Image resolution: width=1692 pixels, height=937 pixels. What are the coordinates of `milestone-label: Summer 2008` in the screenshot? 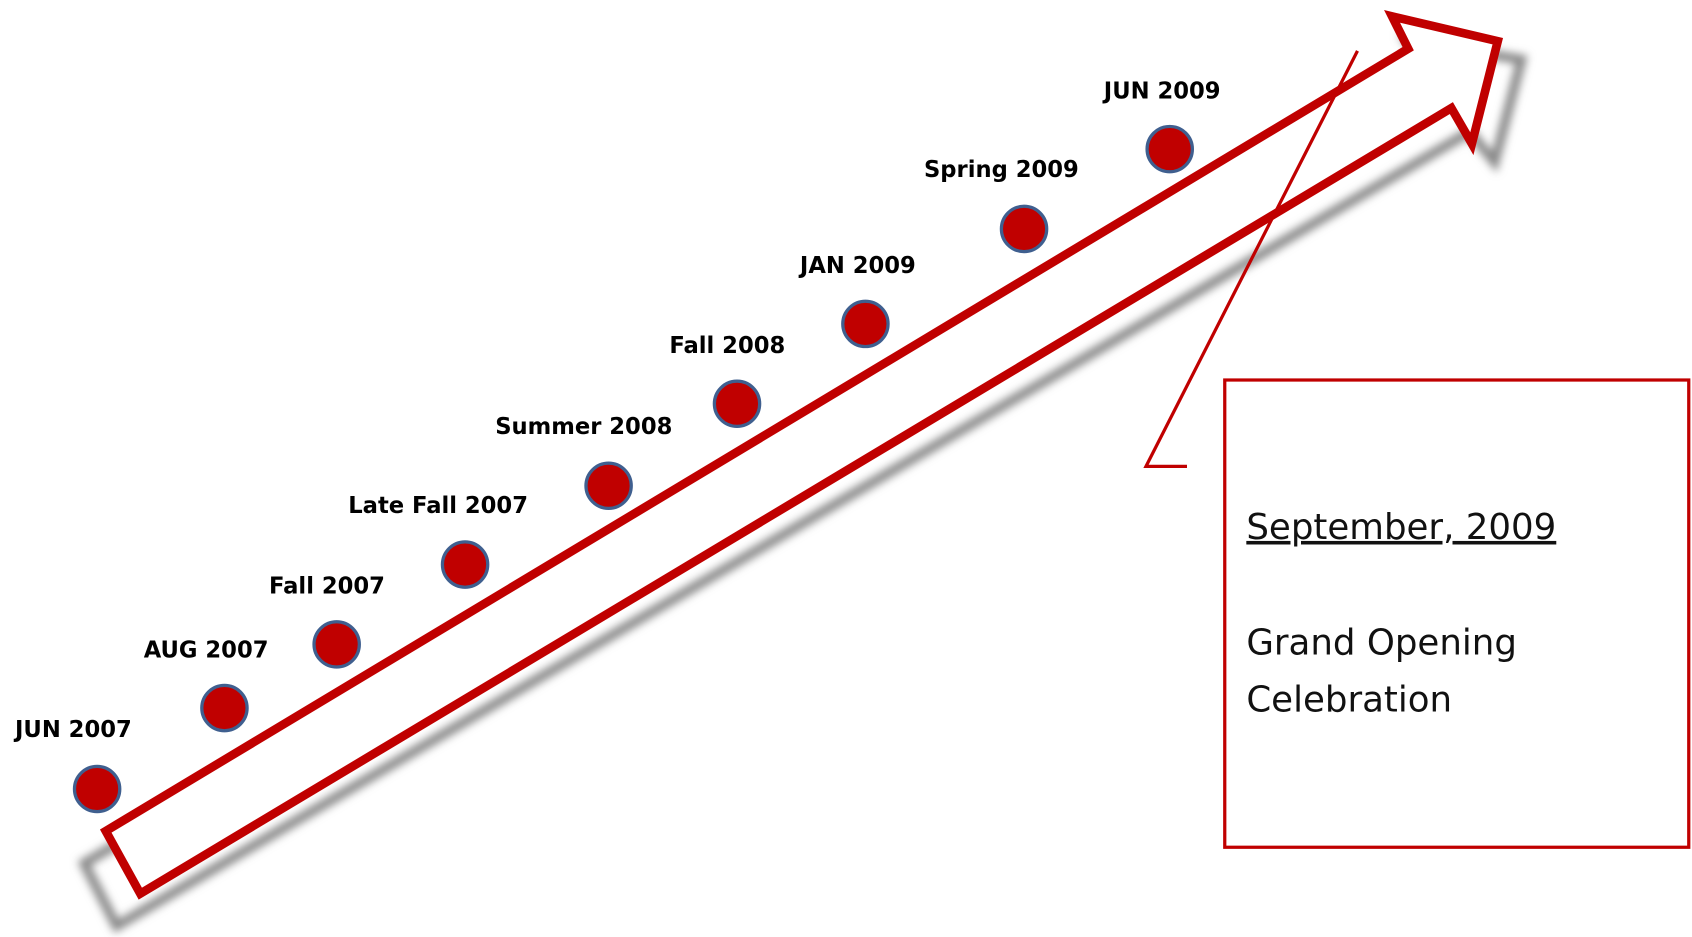 It's located at (583, 427).